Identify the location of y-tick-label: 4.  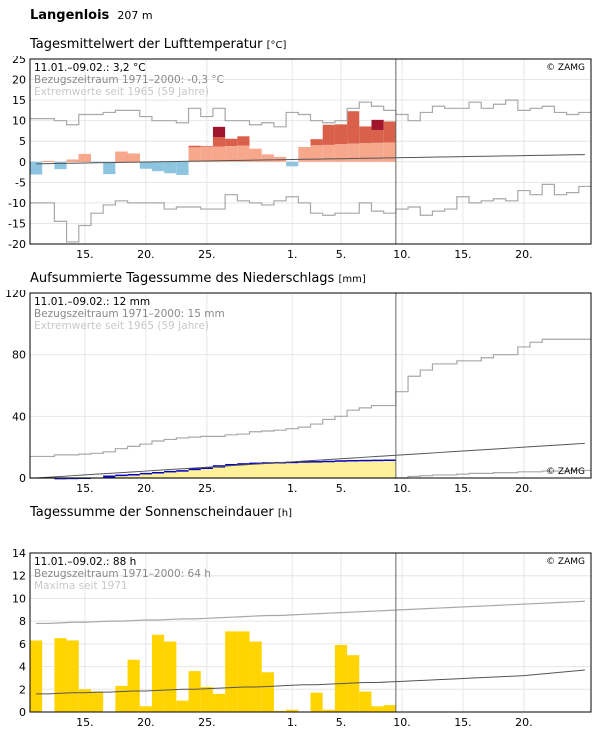
(22, 667).